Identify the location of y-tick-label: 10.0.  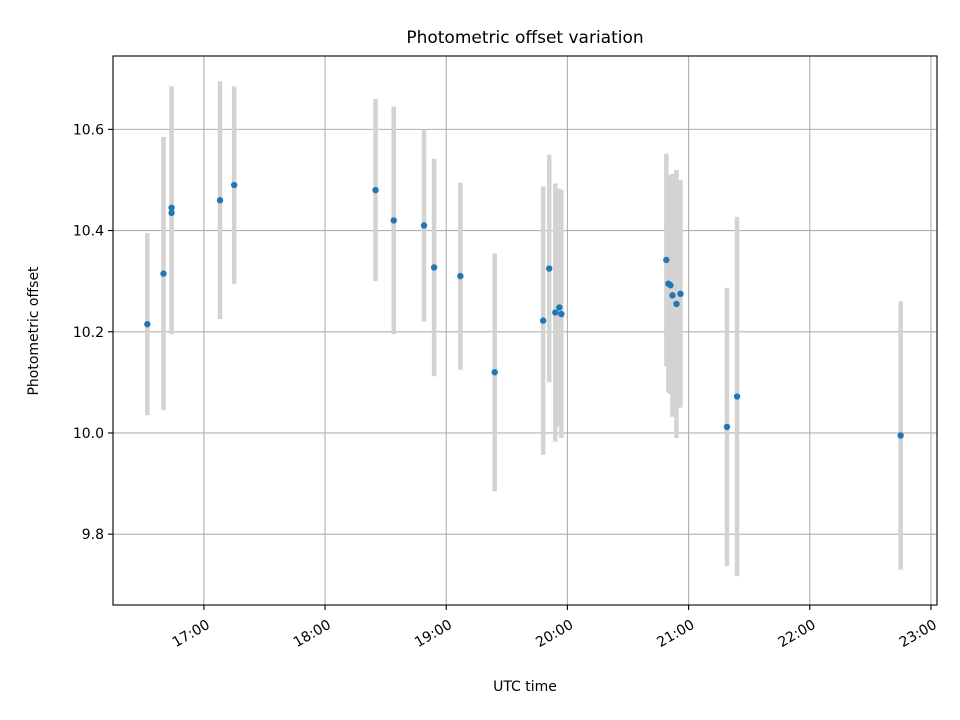
(88, 434).